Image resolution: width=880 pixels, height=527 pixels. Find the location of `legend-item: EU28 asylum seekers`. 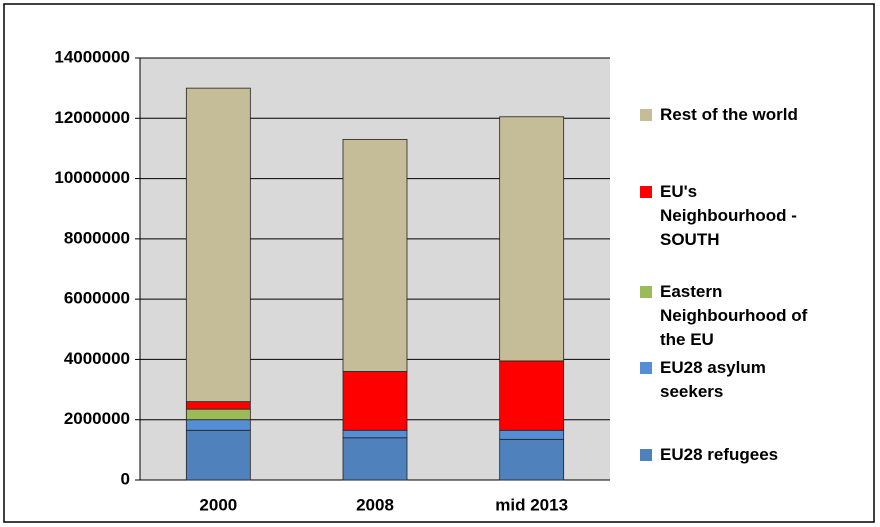

legend-item: EU28 asylum seekers is located at coordinates (750, 380).